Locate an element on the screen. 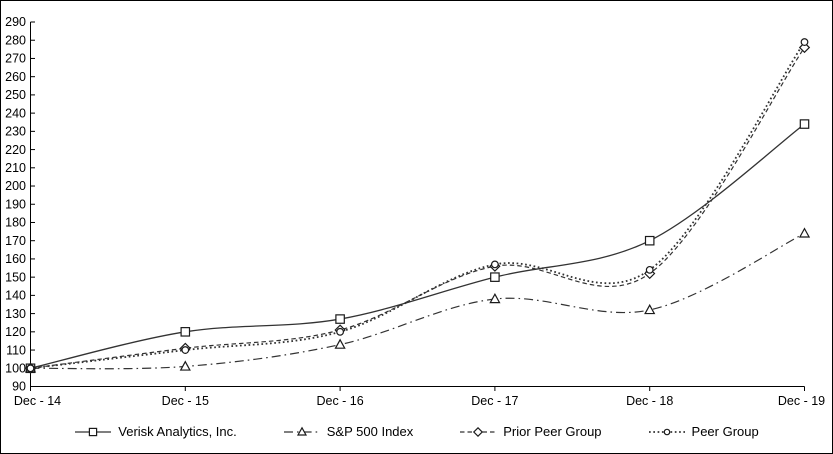 Image resolution: width=833 pixels, height=454 pixels. legend-marker-peer-group is located at coordinates (666, 431).